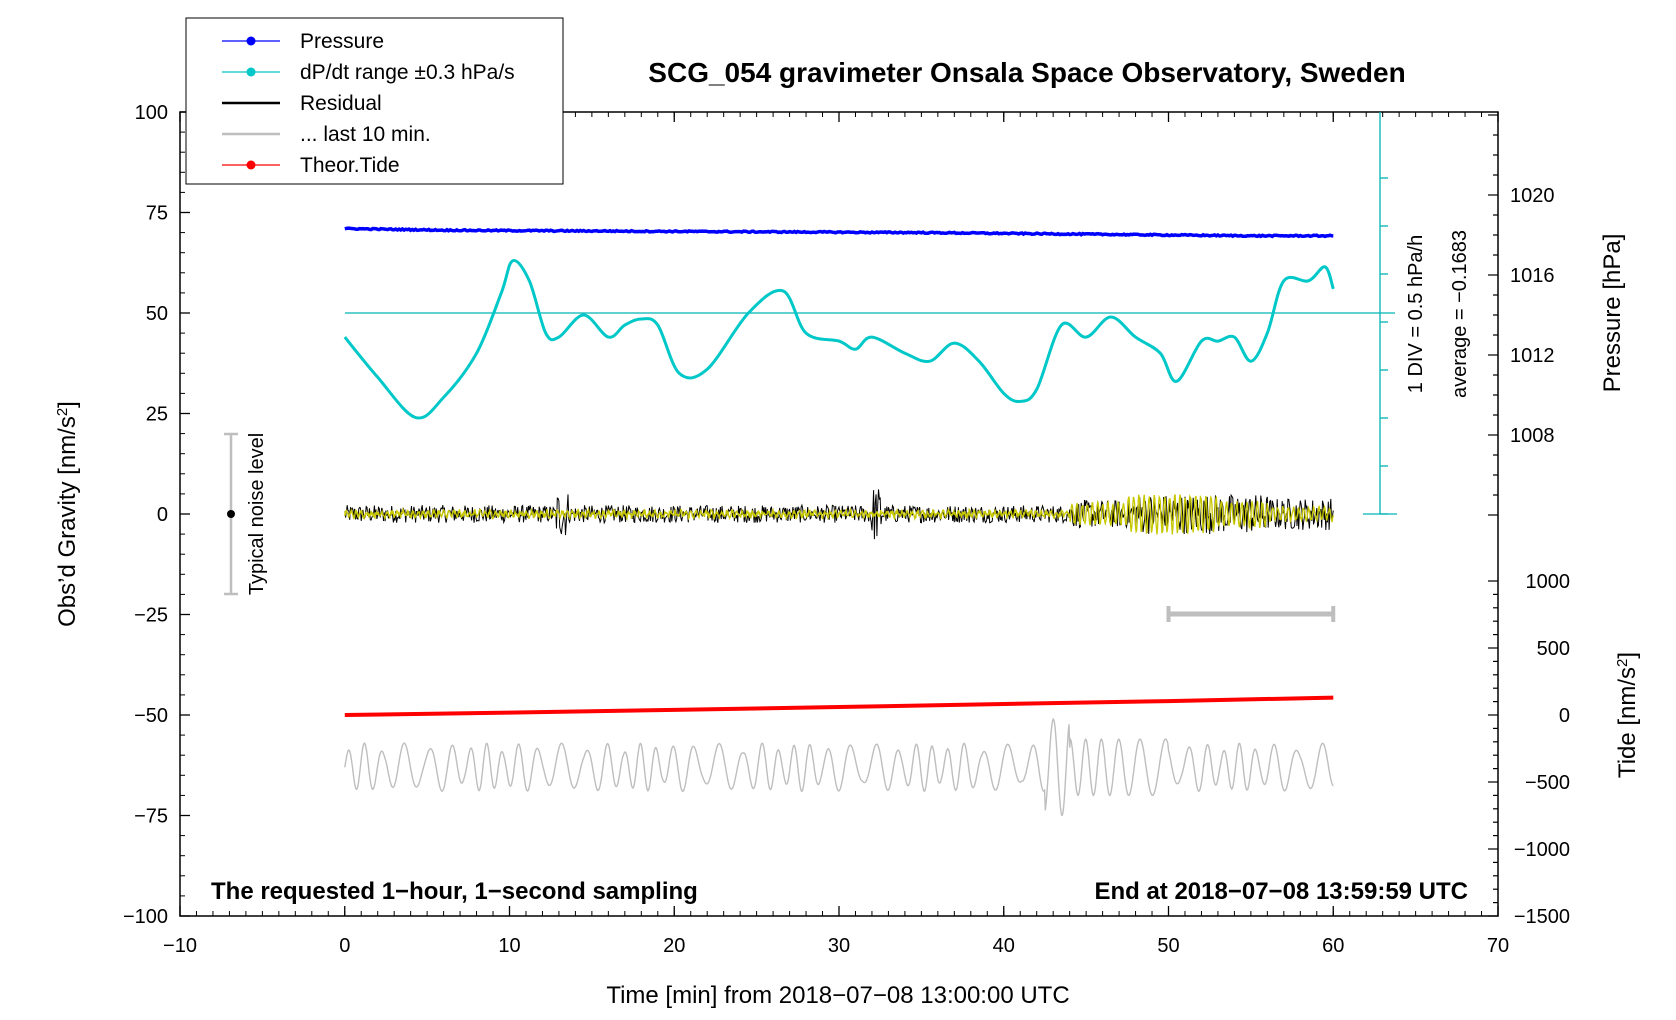 The height and width of the screenshot is (1020, 1676). I want to click on pressure-tick-label: 1020, so click(1532, 196).